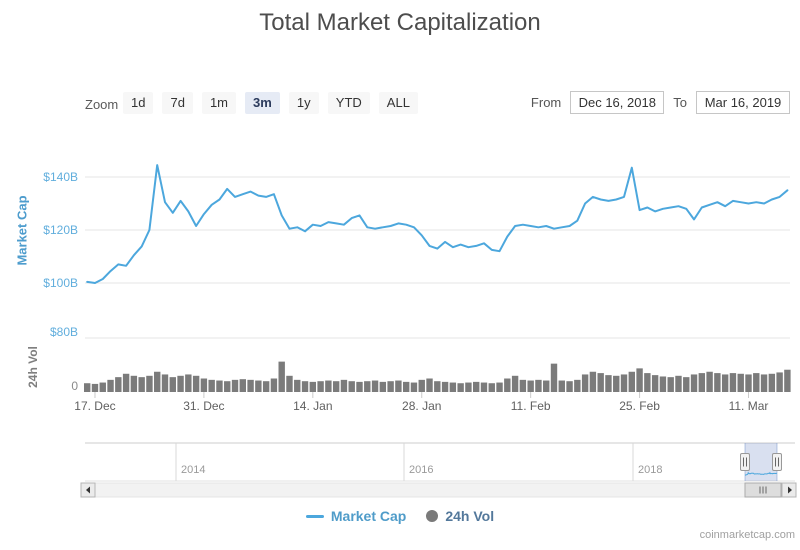  I want to click on price-tick-label: $120B, so click(60, 230).